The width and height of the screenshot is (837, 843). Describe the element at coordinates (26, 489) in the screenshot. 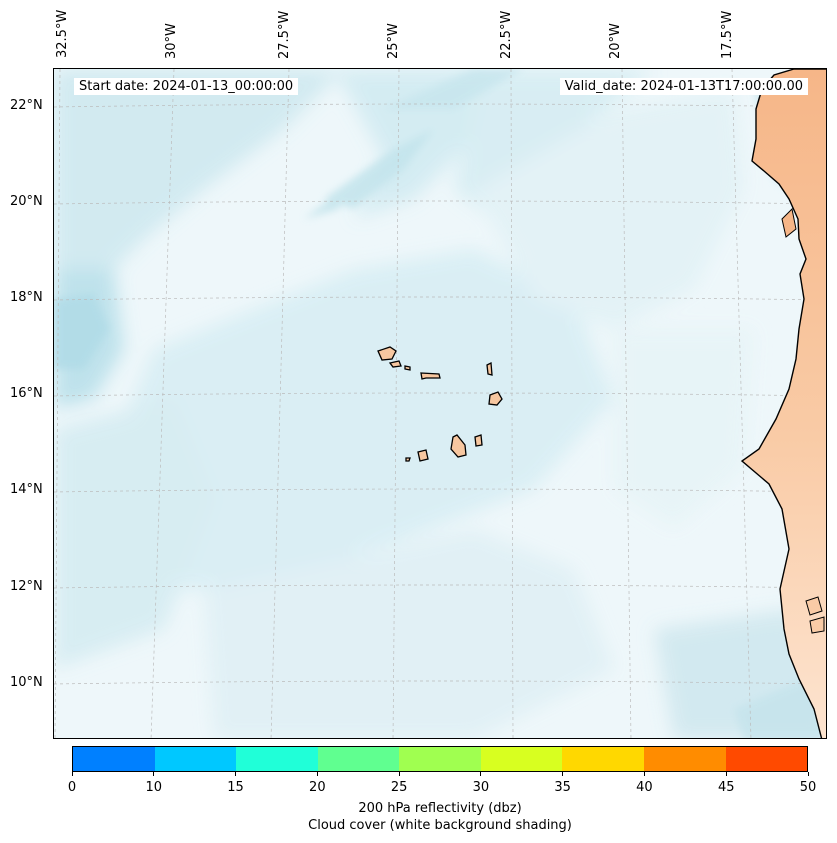

I see `lat-tick-14n: 14°N` at that location.